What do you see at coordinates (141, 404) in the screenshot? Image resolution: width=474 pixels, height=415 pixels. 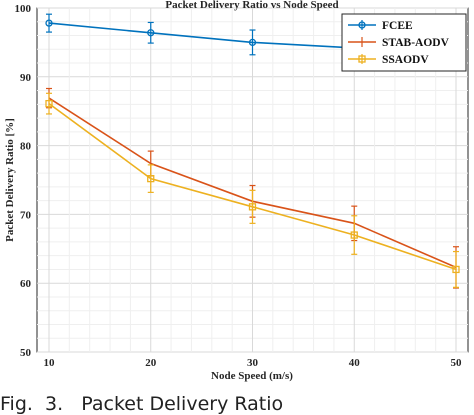 I see `figure-caption: Fig. 3. Packet Delivery Ratio` at bounding box center [141, 404].